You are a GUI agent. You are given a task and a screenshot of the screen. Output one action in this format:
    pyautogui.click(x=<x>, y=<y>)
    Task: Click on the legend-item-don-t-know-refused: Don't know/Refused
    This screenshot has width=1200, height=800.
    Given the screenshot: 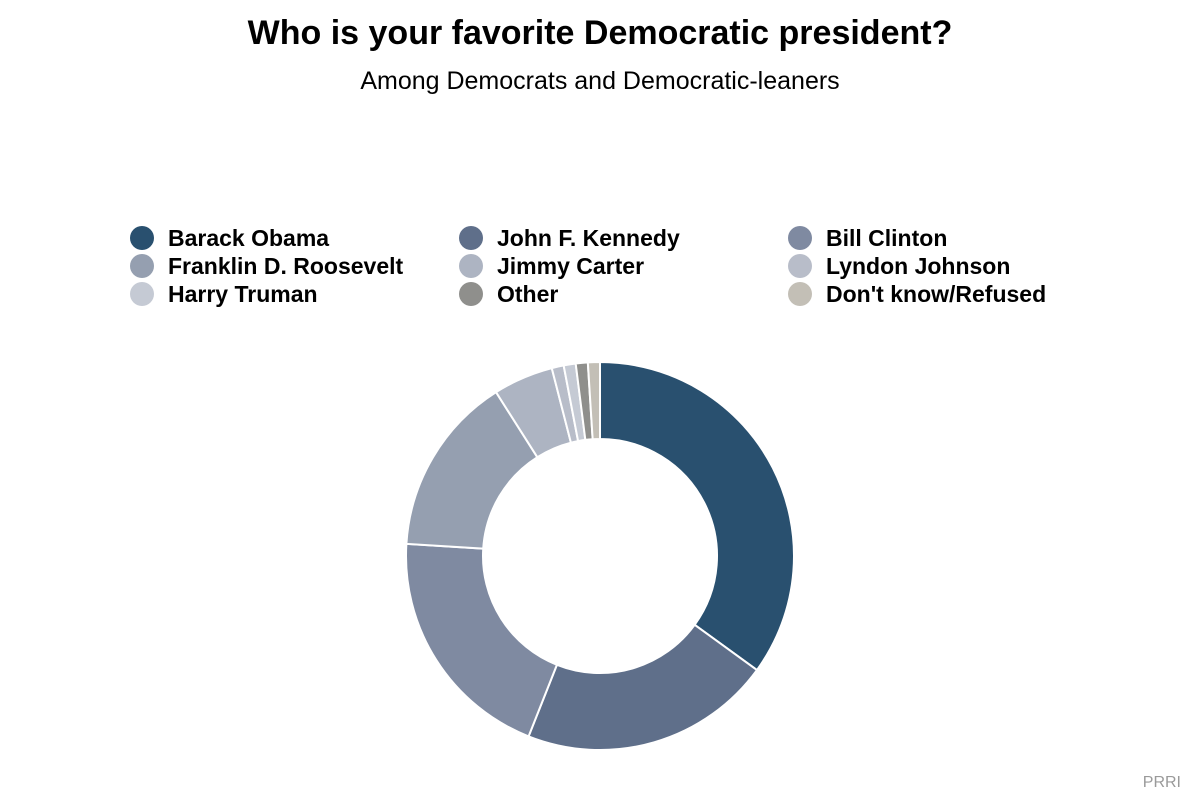 What is the action you would take?
    pyautogui.click(x=952, y=293)
    